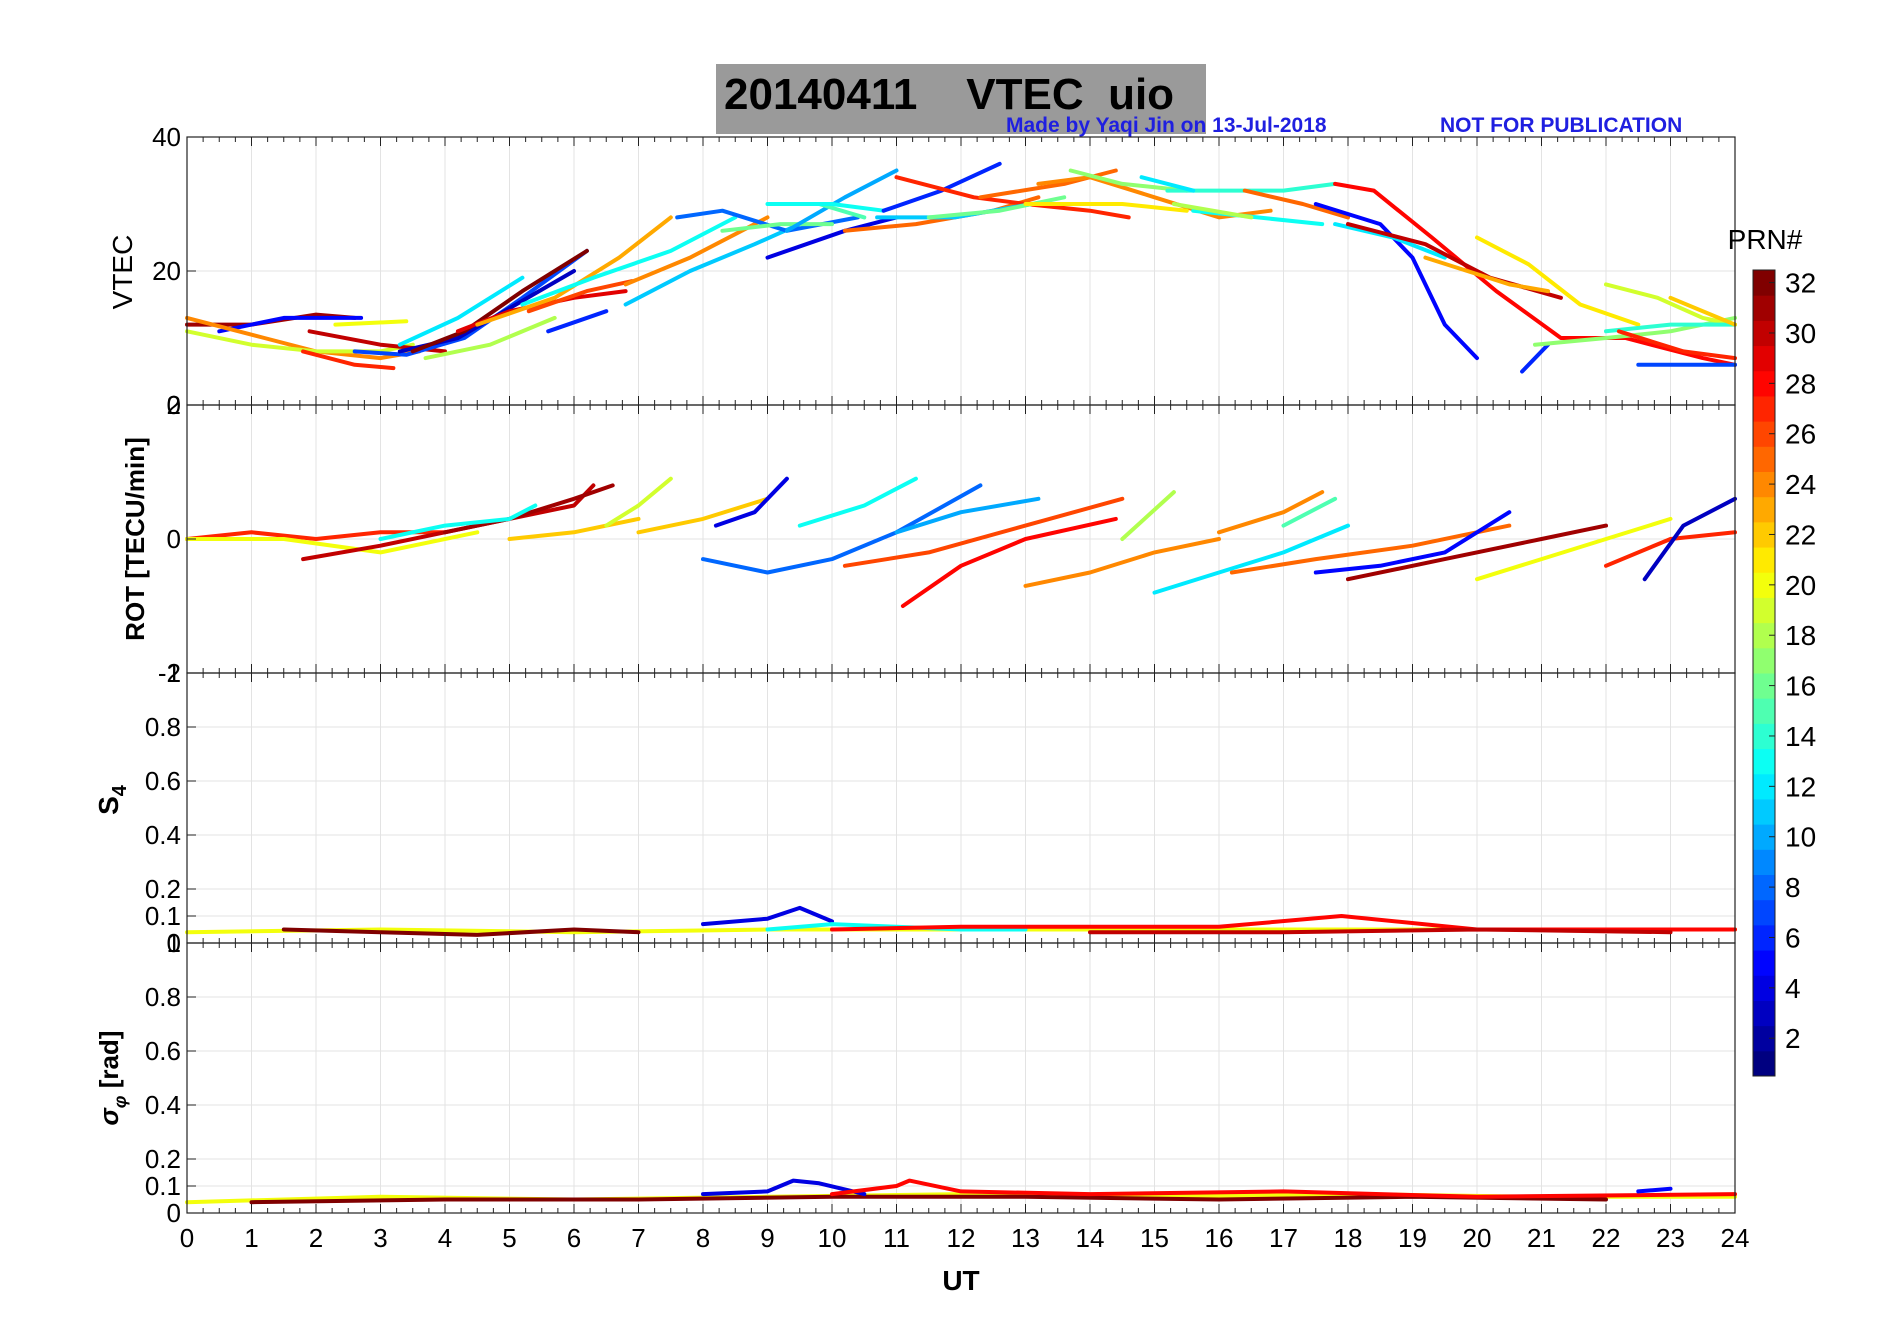 Image resolution: width=1902 pixels, height=1330 pixels. I want to click on colorbar-tick-label: 10, so click(1800, 837).